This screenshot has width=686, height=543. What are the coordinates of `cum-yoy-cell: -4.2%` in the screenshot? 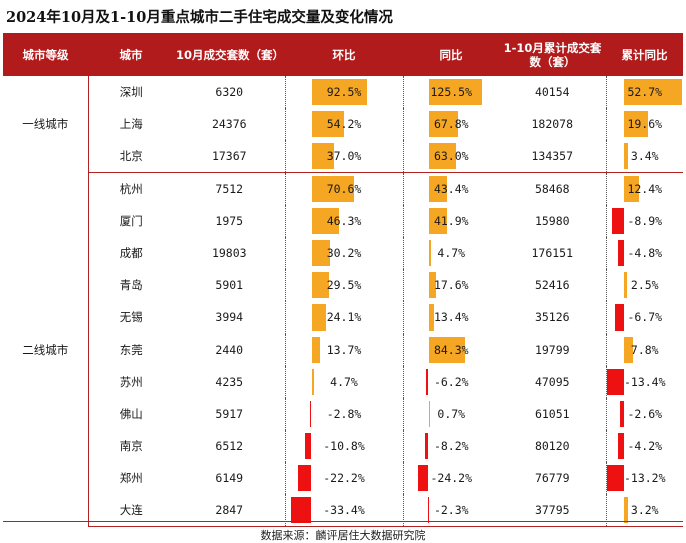 It's located at (644, 446).